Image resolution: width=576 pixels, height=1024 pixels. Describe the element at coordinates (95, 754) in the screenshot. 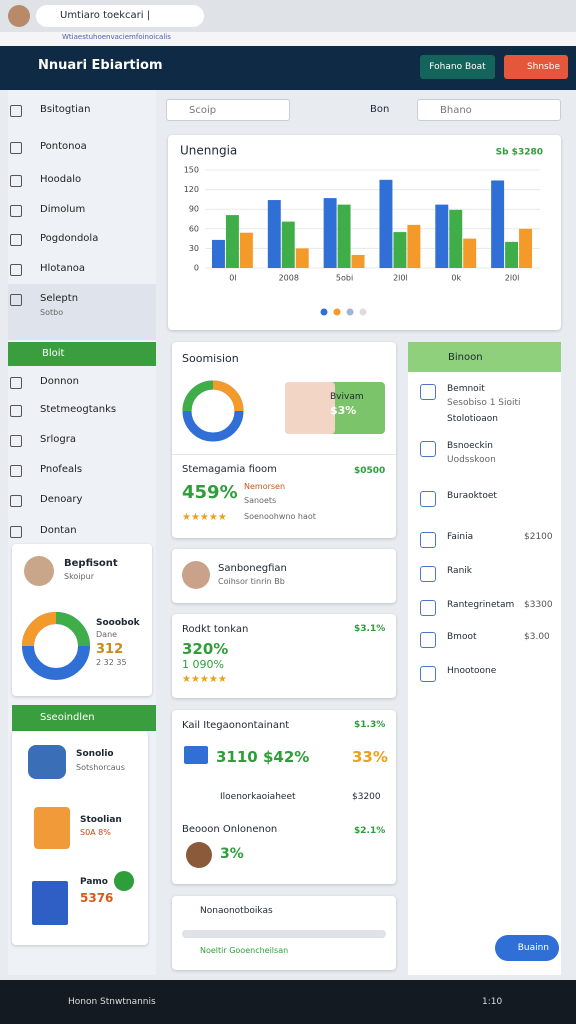

I see `item-title: Sonolio` at that location.